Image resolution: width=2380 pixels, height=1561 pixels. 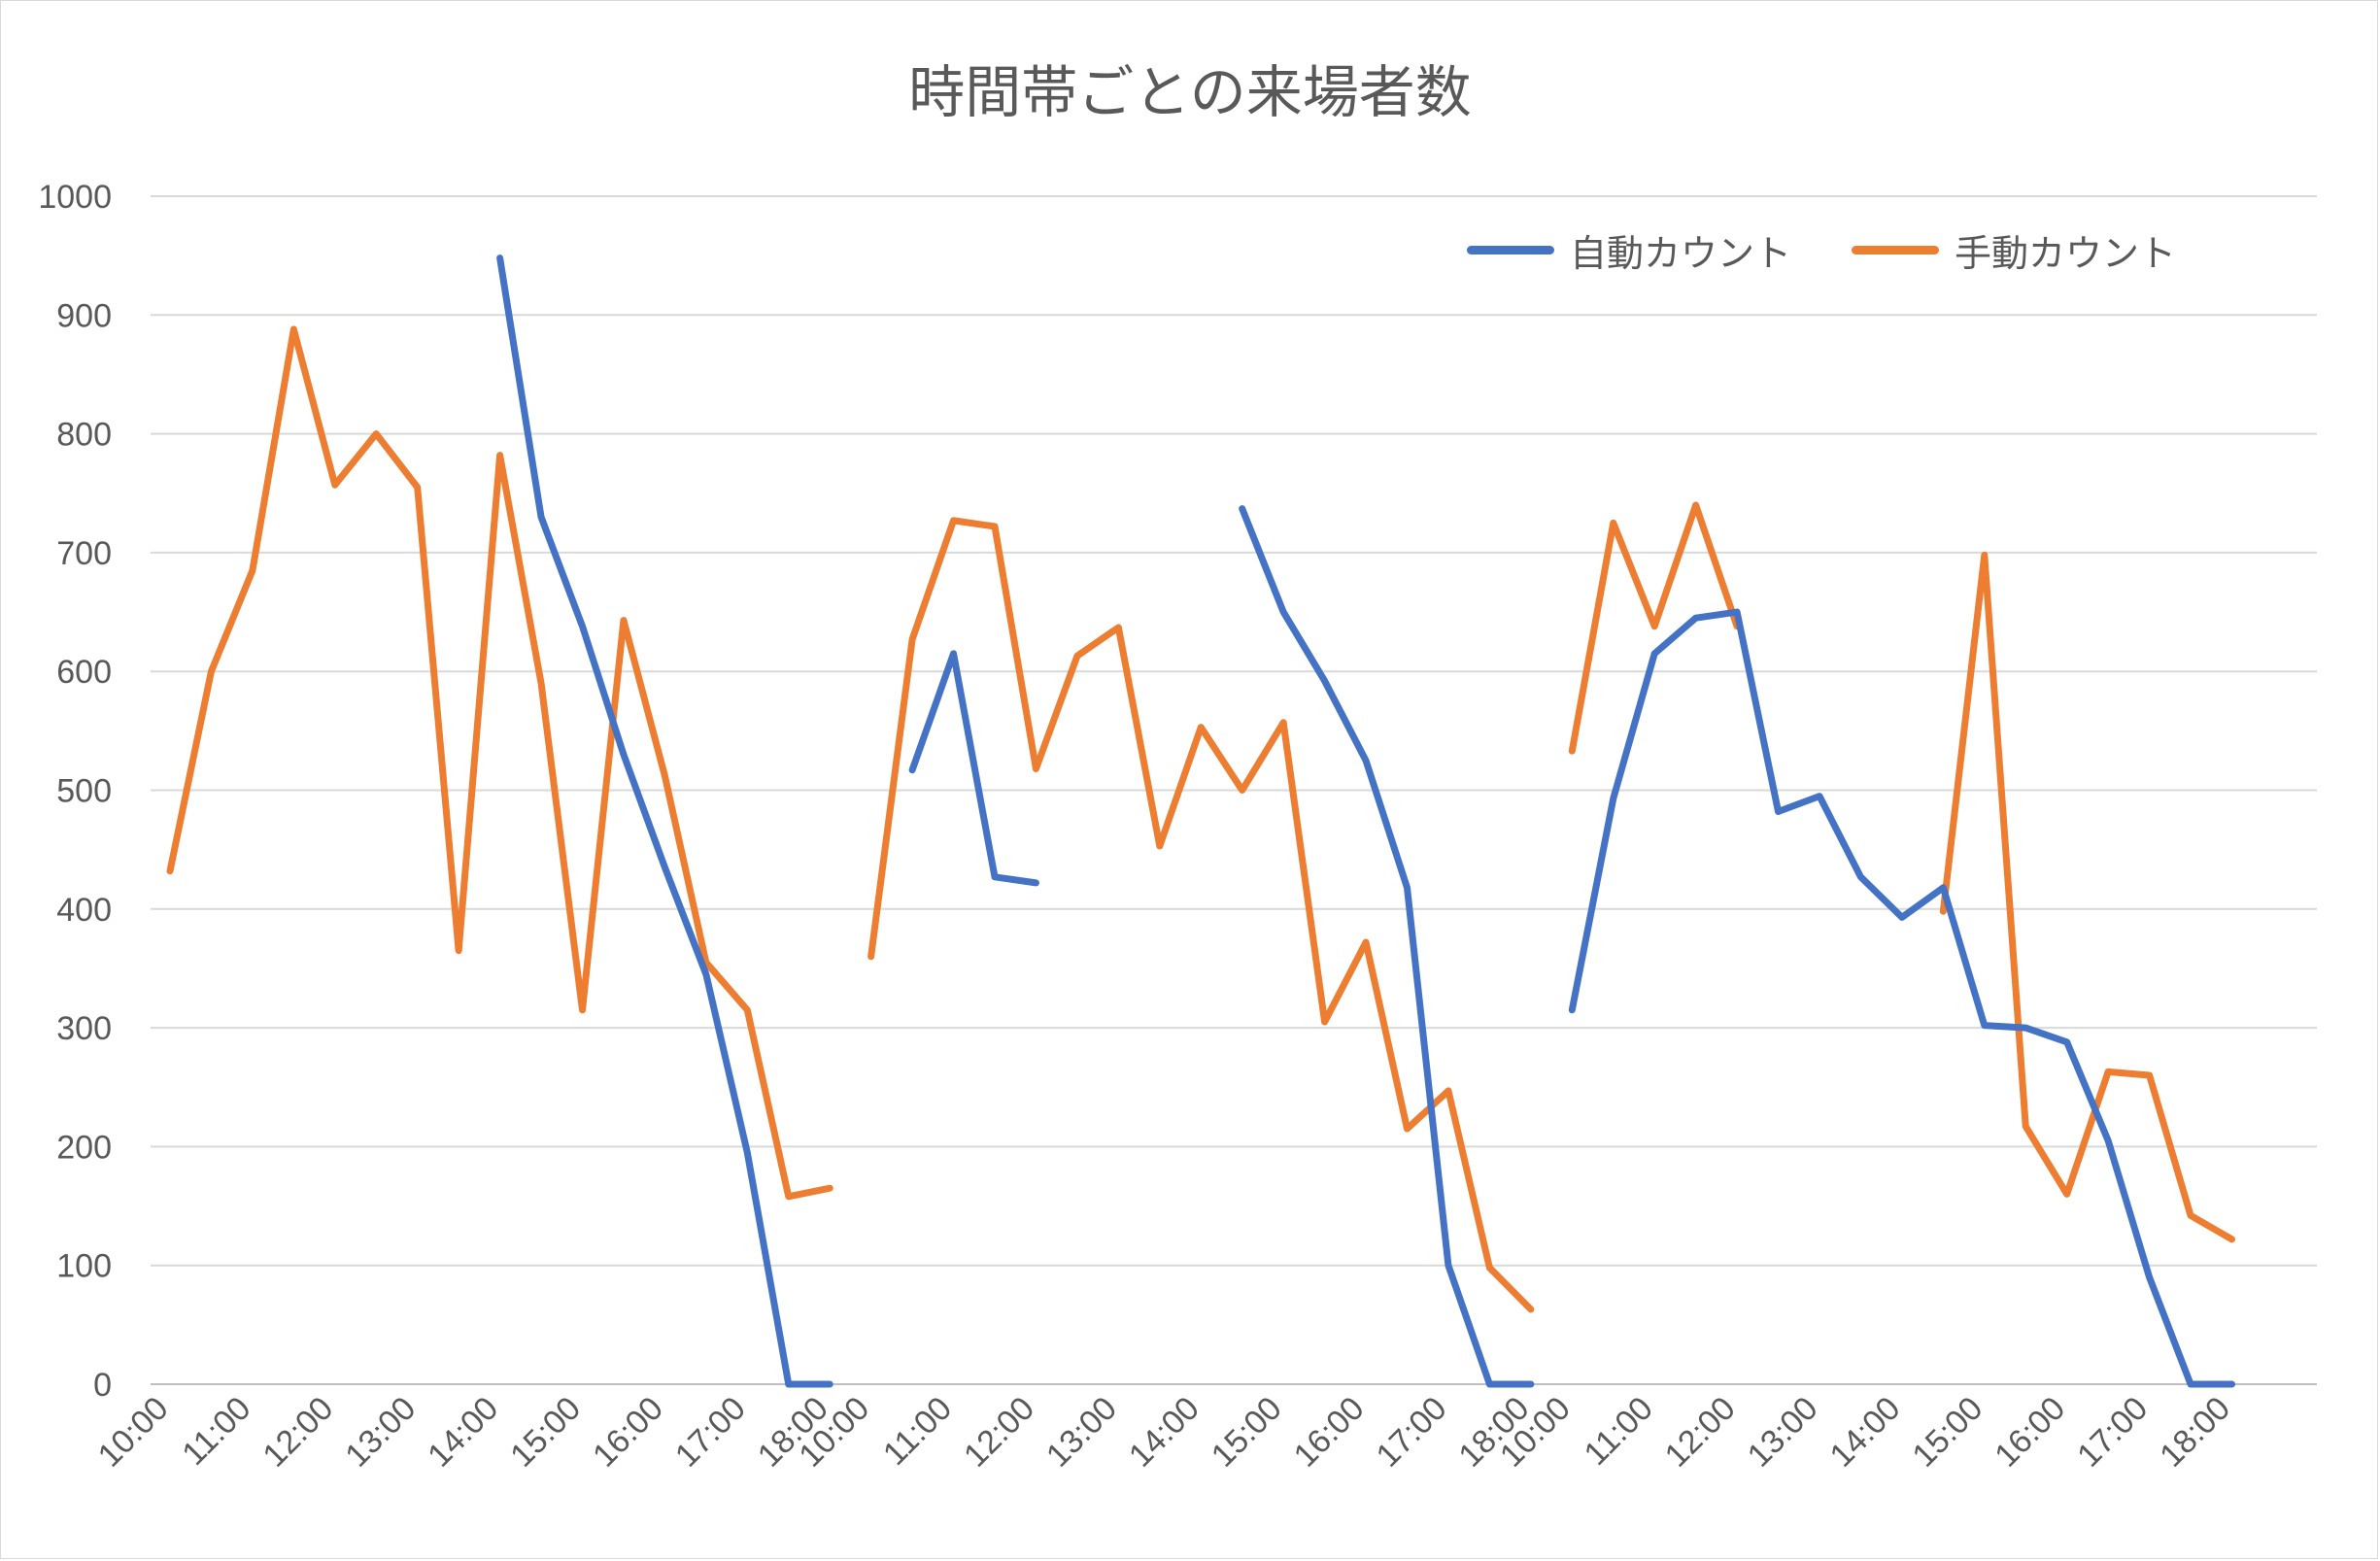 What do you see at coordinates (84, 672) in the screenshot?
I see `y-tick-label: 600` at bounding box center [84, 672].